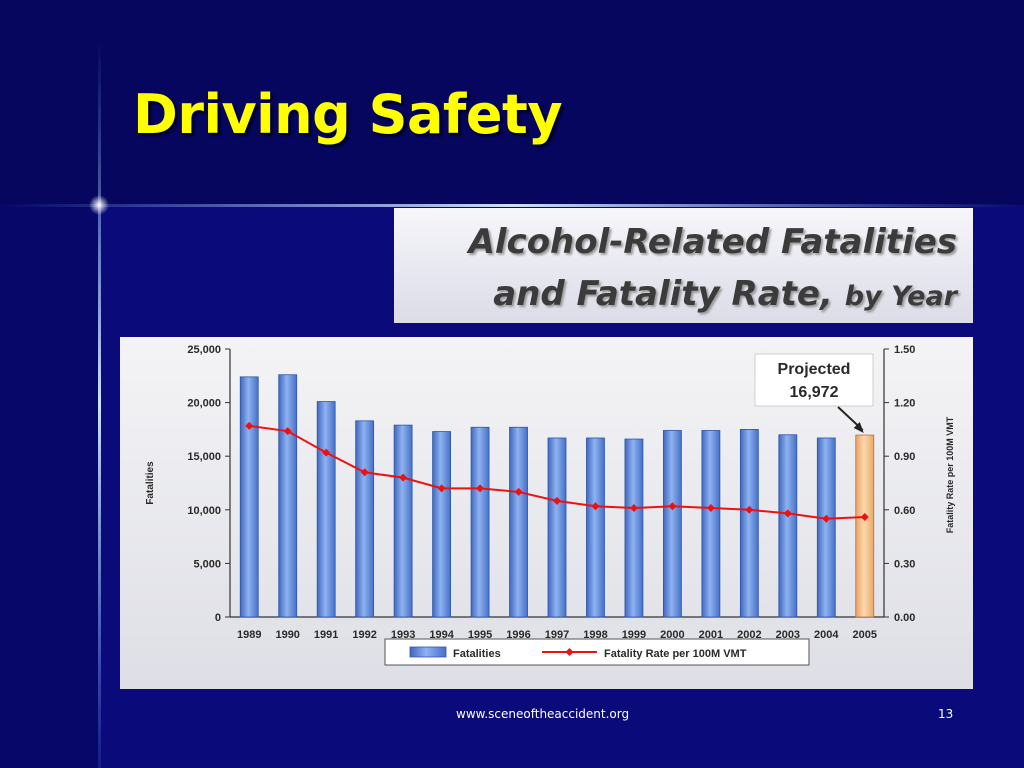 The width and height of the screenshot is (1024, 768). I want to click on x-tick-label: 2003, so click(788, 635).